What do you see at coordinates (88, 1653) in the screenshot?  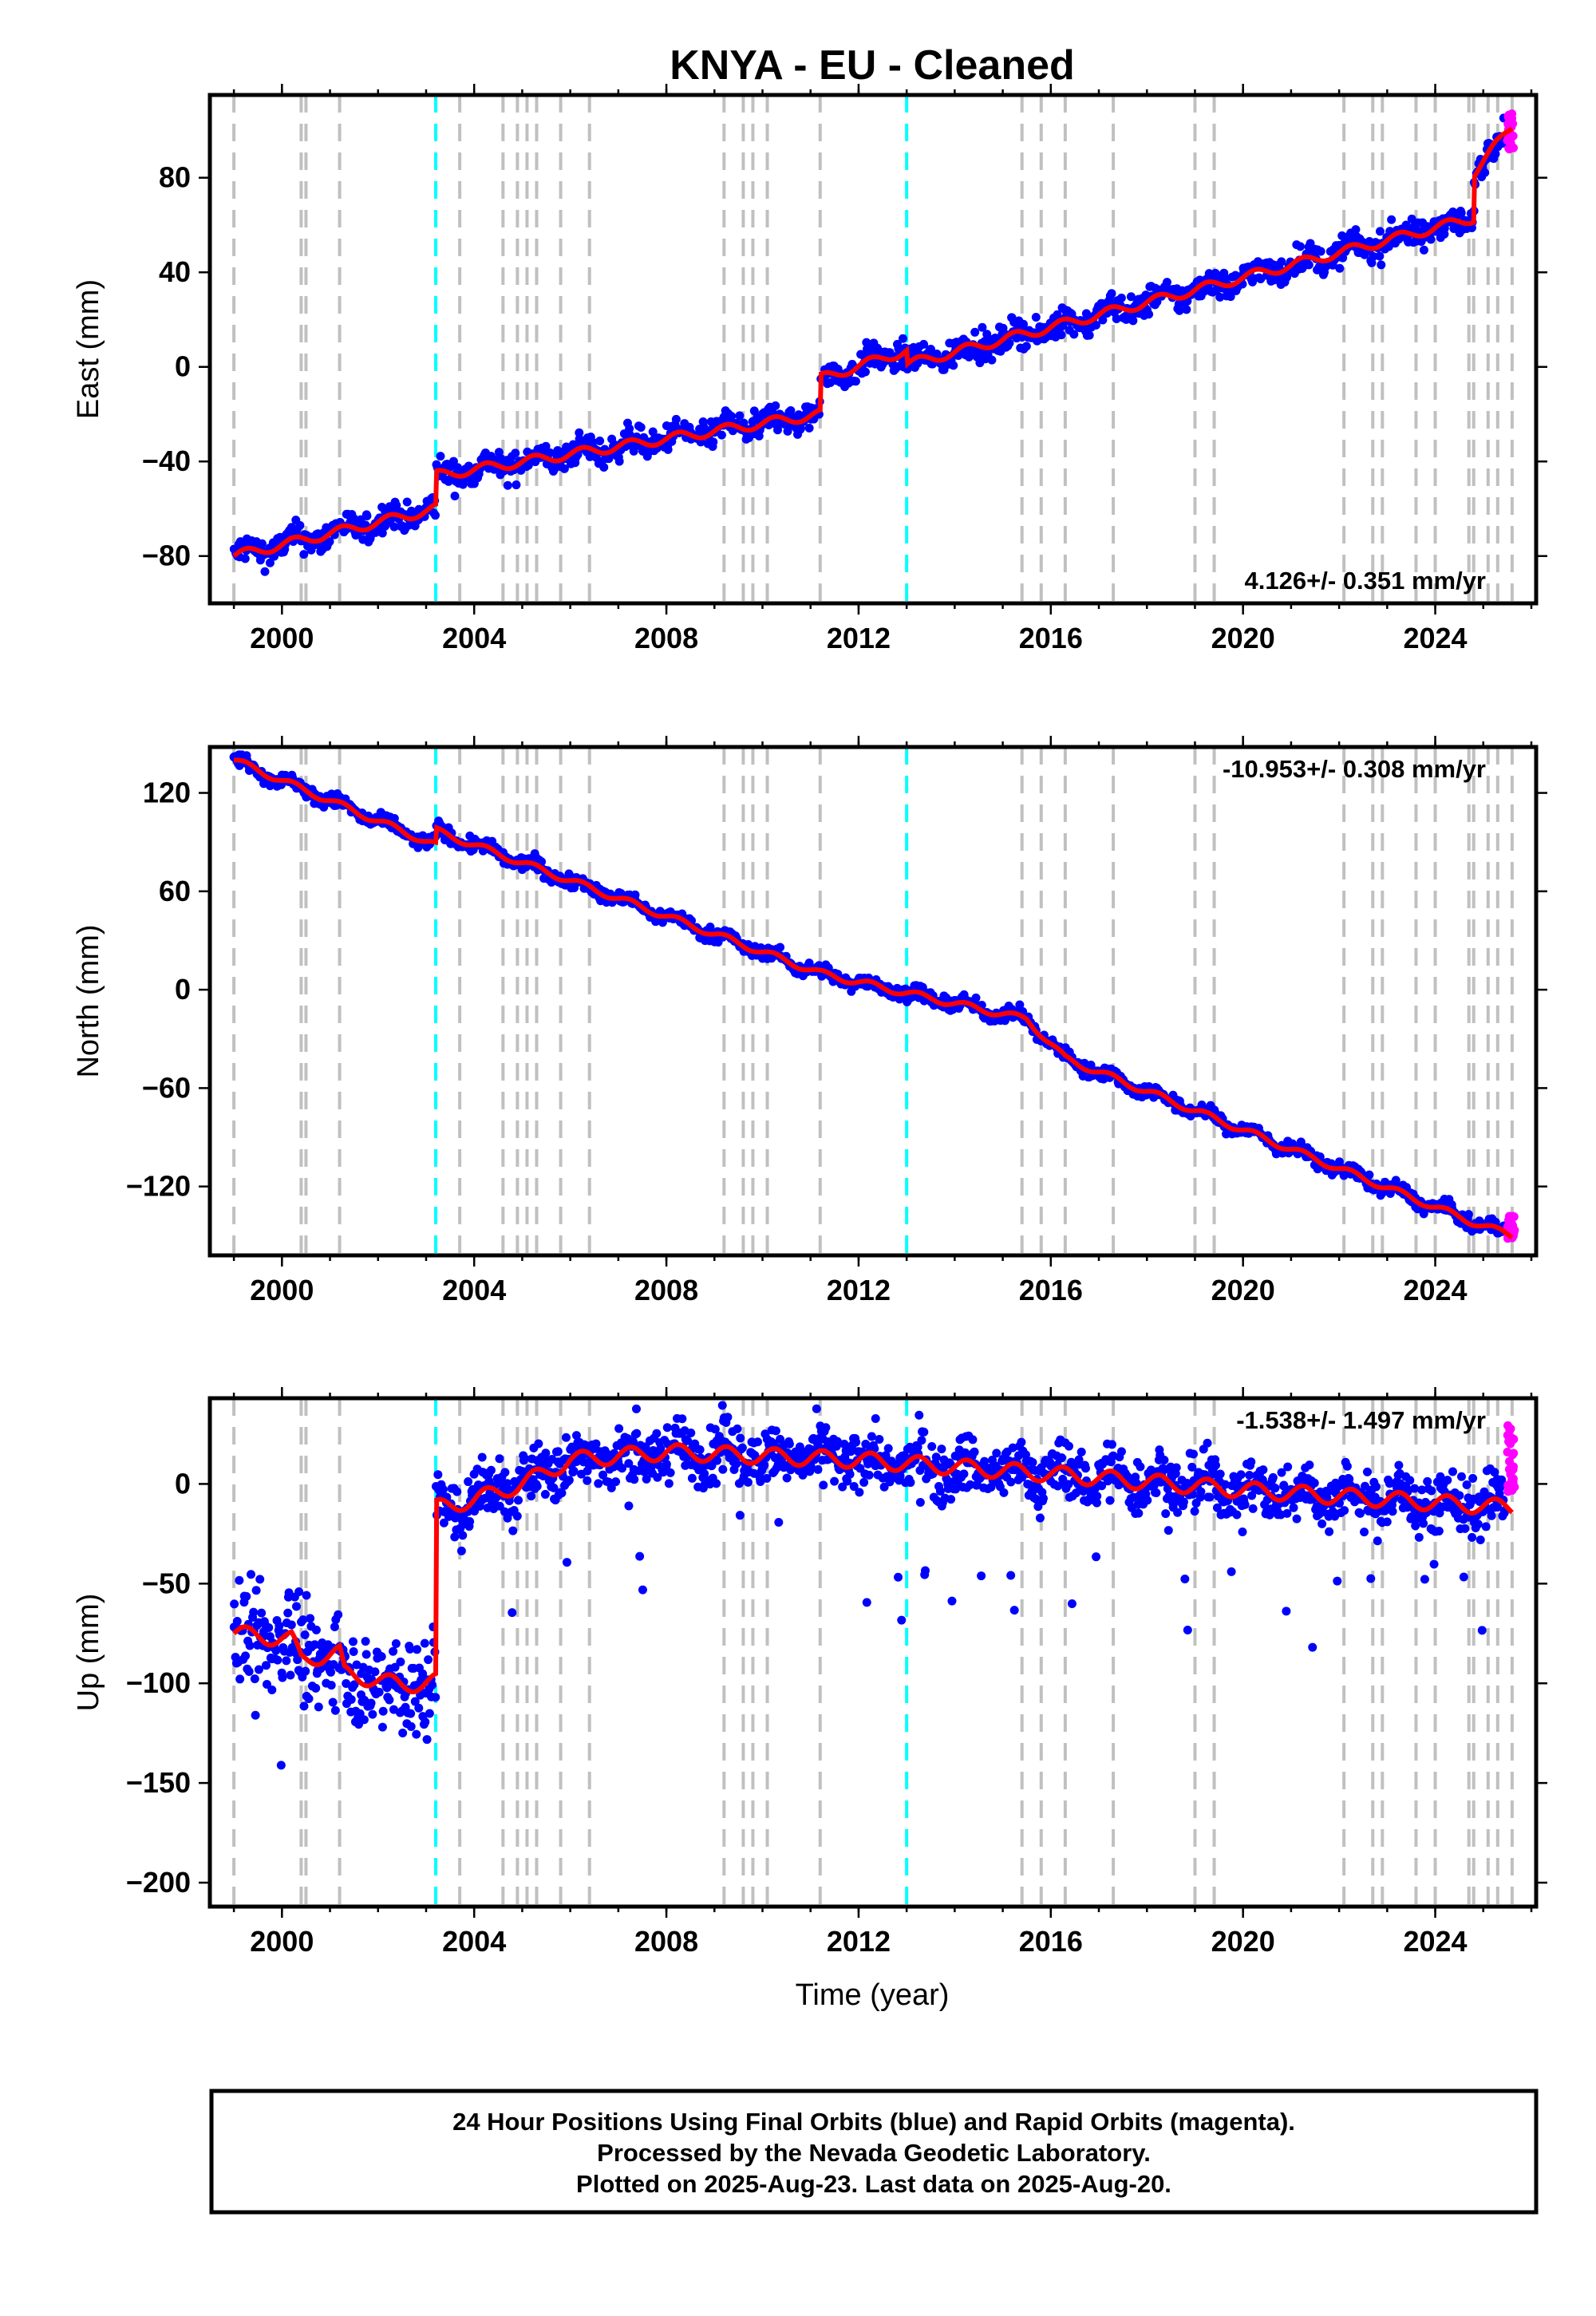 I see `y-axis-label: Up (mm)` at bounding box center [88, 1653].